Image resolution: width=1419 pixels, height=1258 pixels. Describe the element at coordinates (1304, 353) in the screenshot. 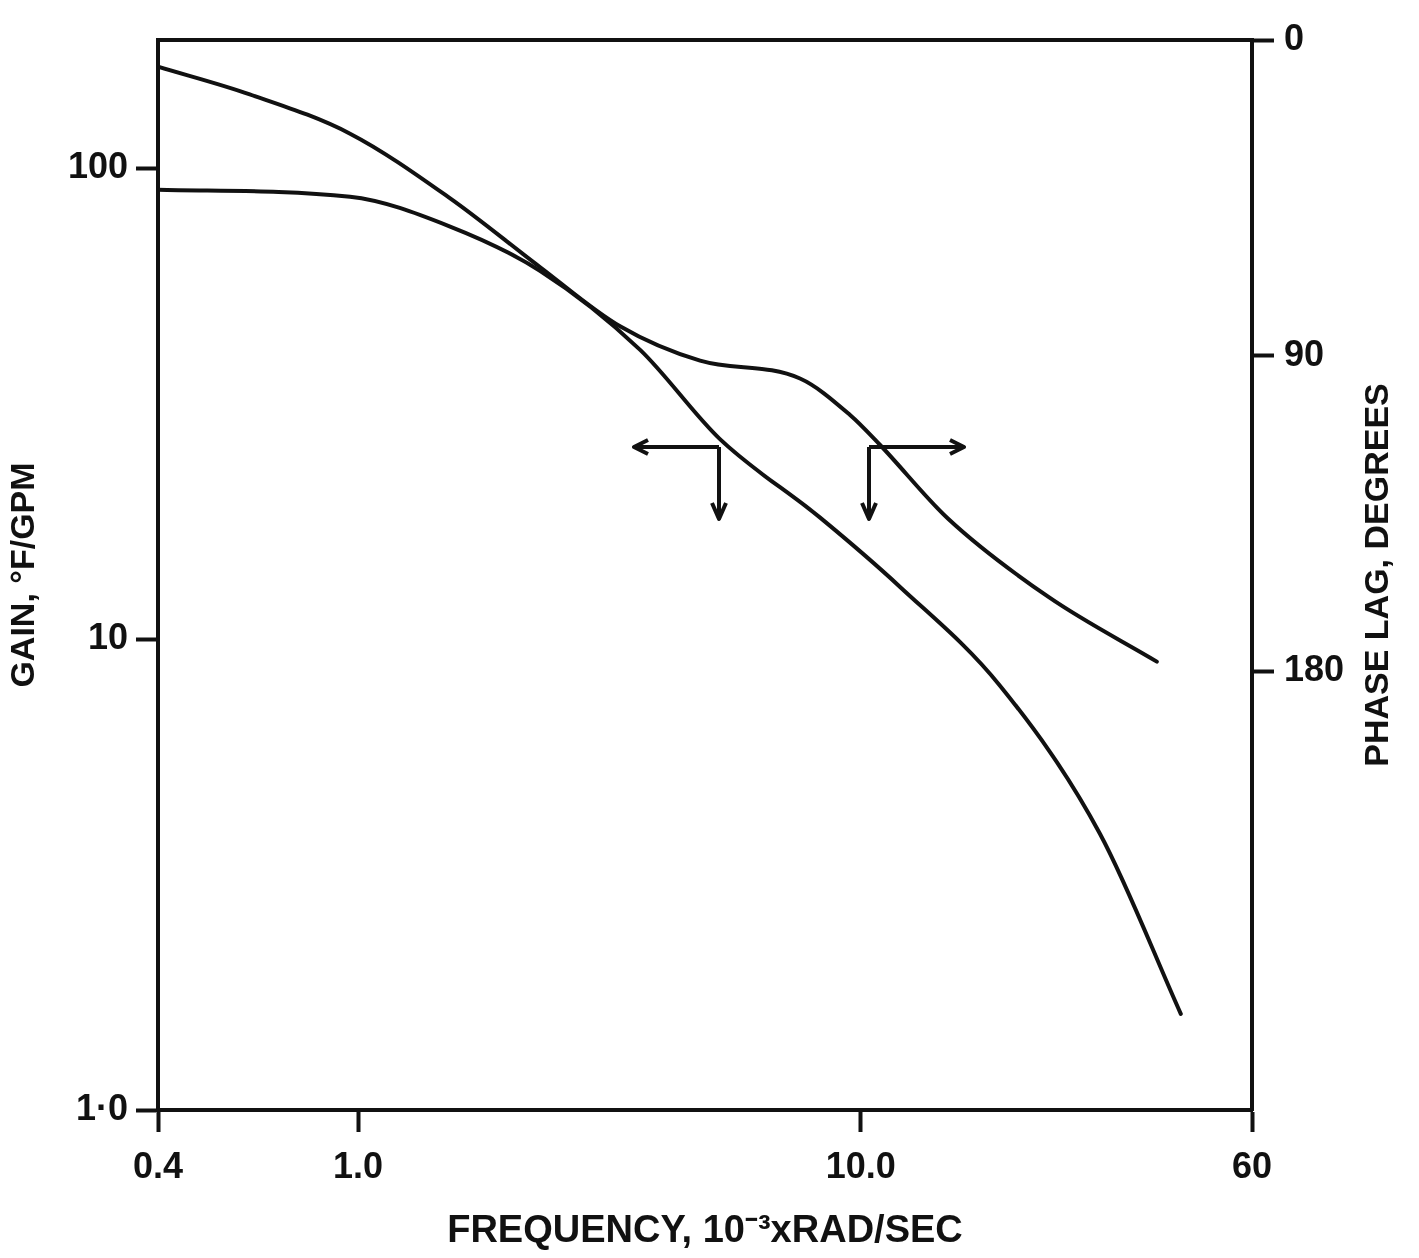

I see `y2-tick-label: 90` at that location.